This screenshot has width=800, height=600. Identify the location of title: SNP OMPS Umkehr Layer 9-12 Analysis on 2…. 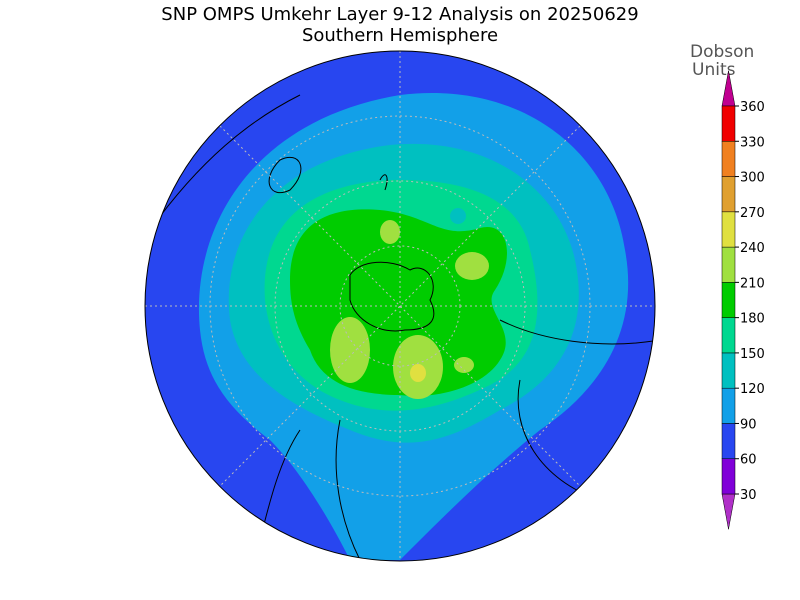
(399, 14).